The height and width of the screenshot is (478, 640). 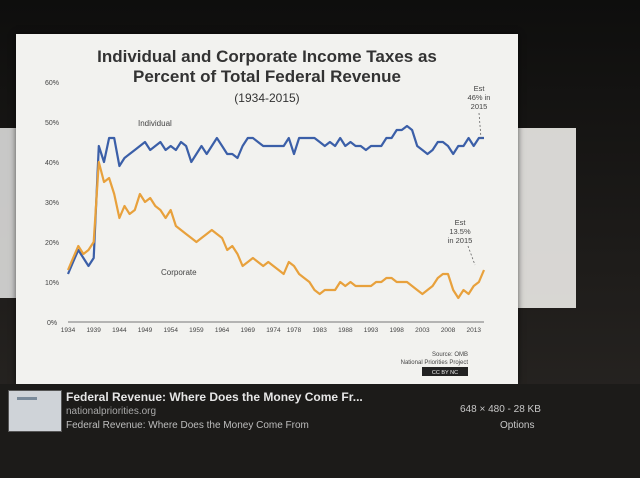 What do you see at coordinates (196, 330) in the screenshot?
I see `x-tick-label: 1959` at bounding box center [196, 330].